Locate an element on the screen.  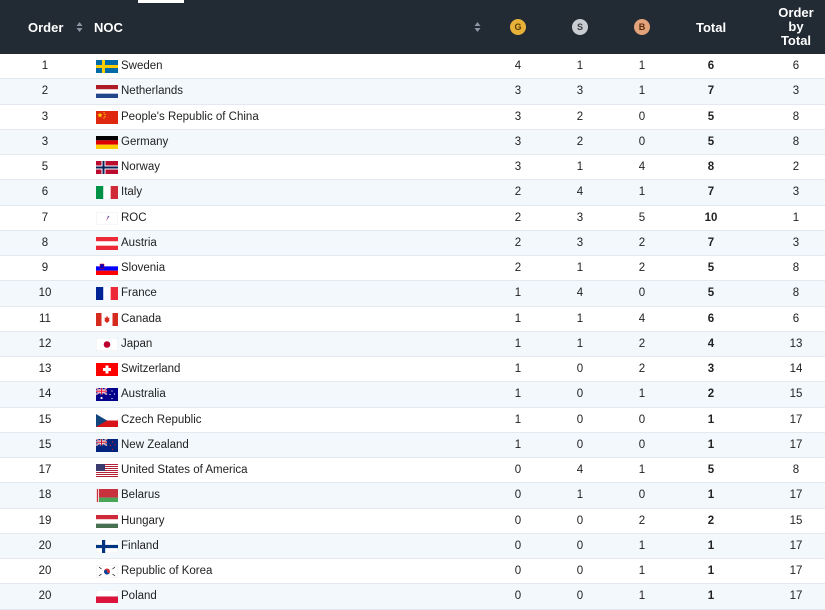
column-order-by-total: Order by Total is located at coordinates (796, 27).